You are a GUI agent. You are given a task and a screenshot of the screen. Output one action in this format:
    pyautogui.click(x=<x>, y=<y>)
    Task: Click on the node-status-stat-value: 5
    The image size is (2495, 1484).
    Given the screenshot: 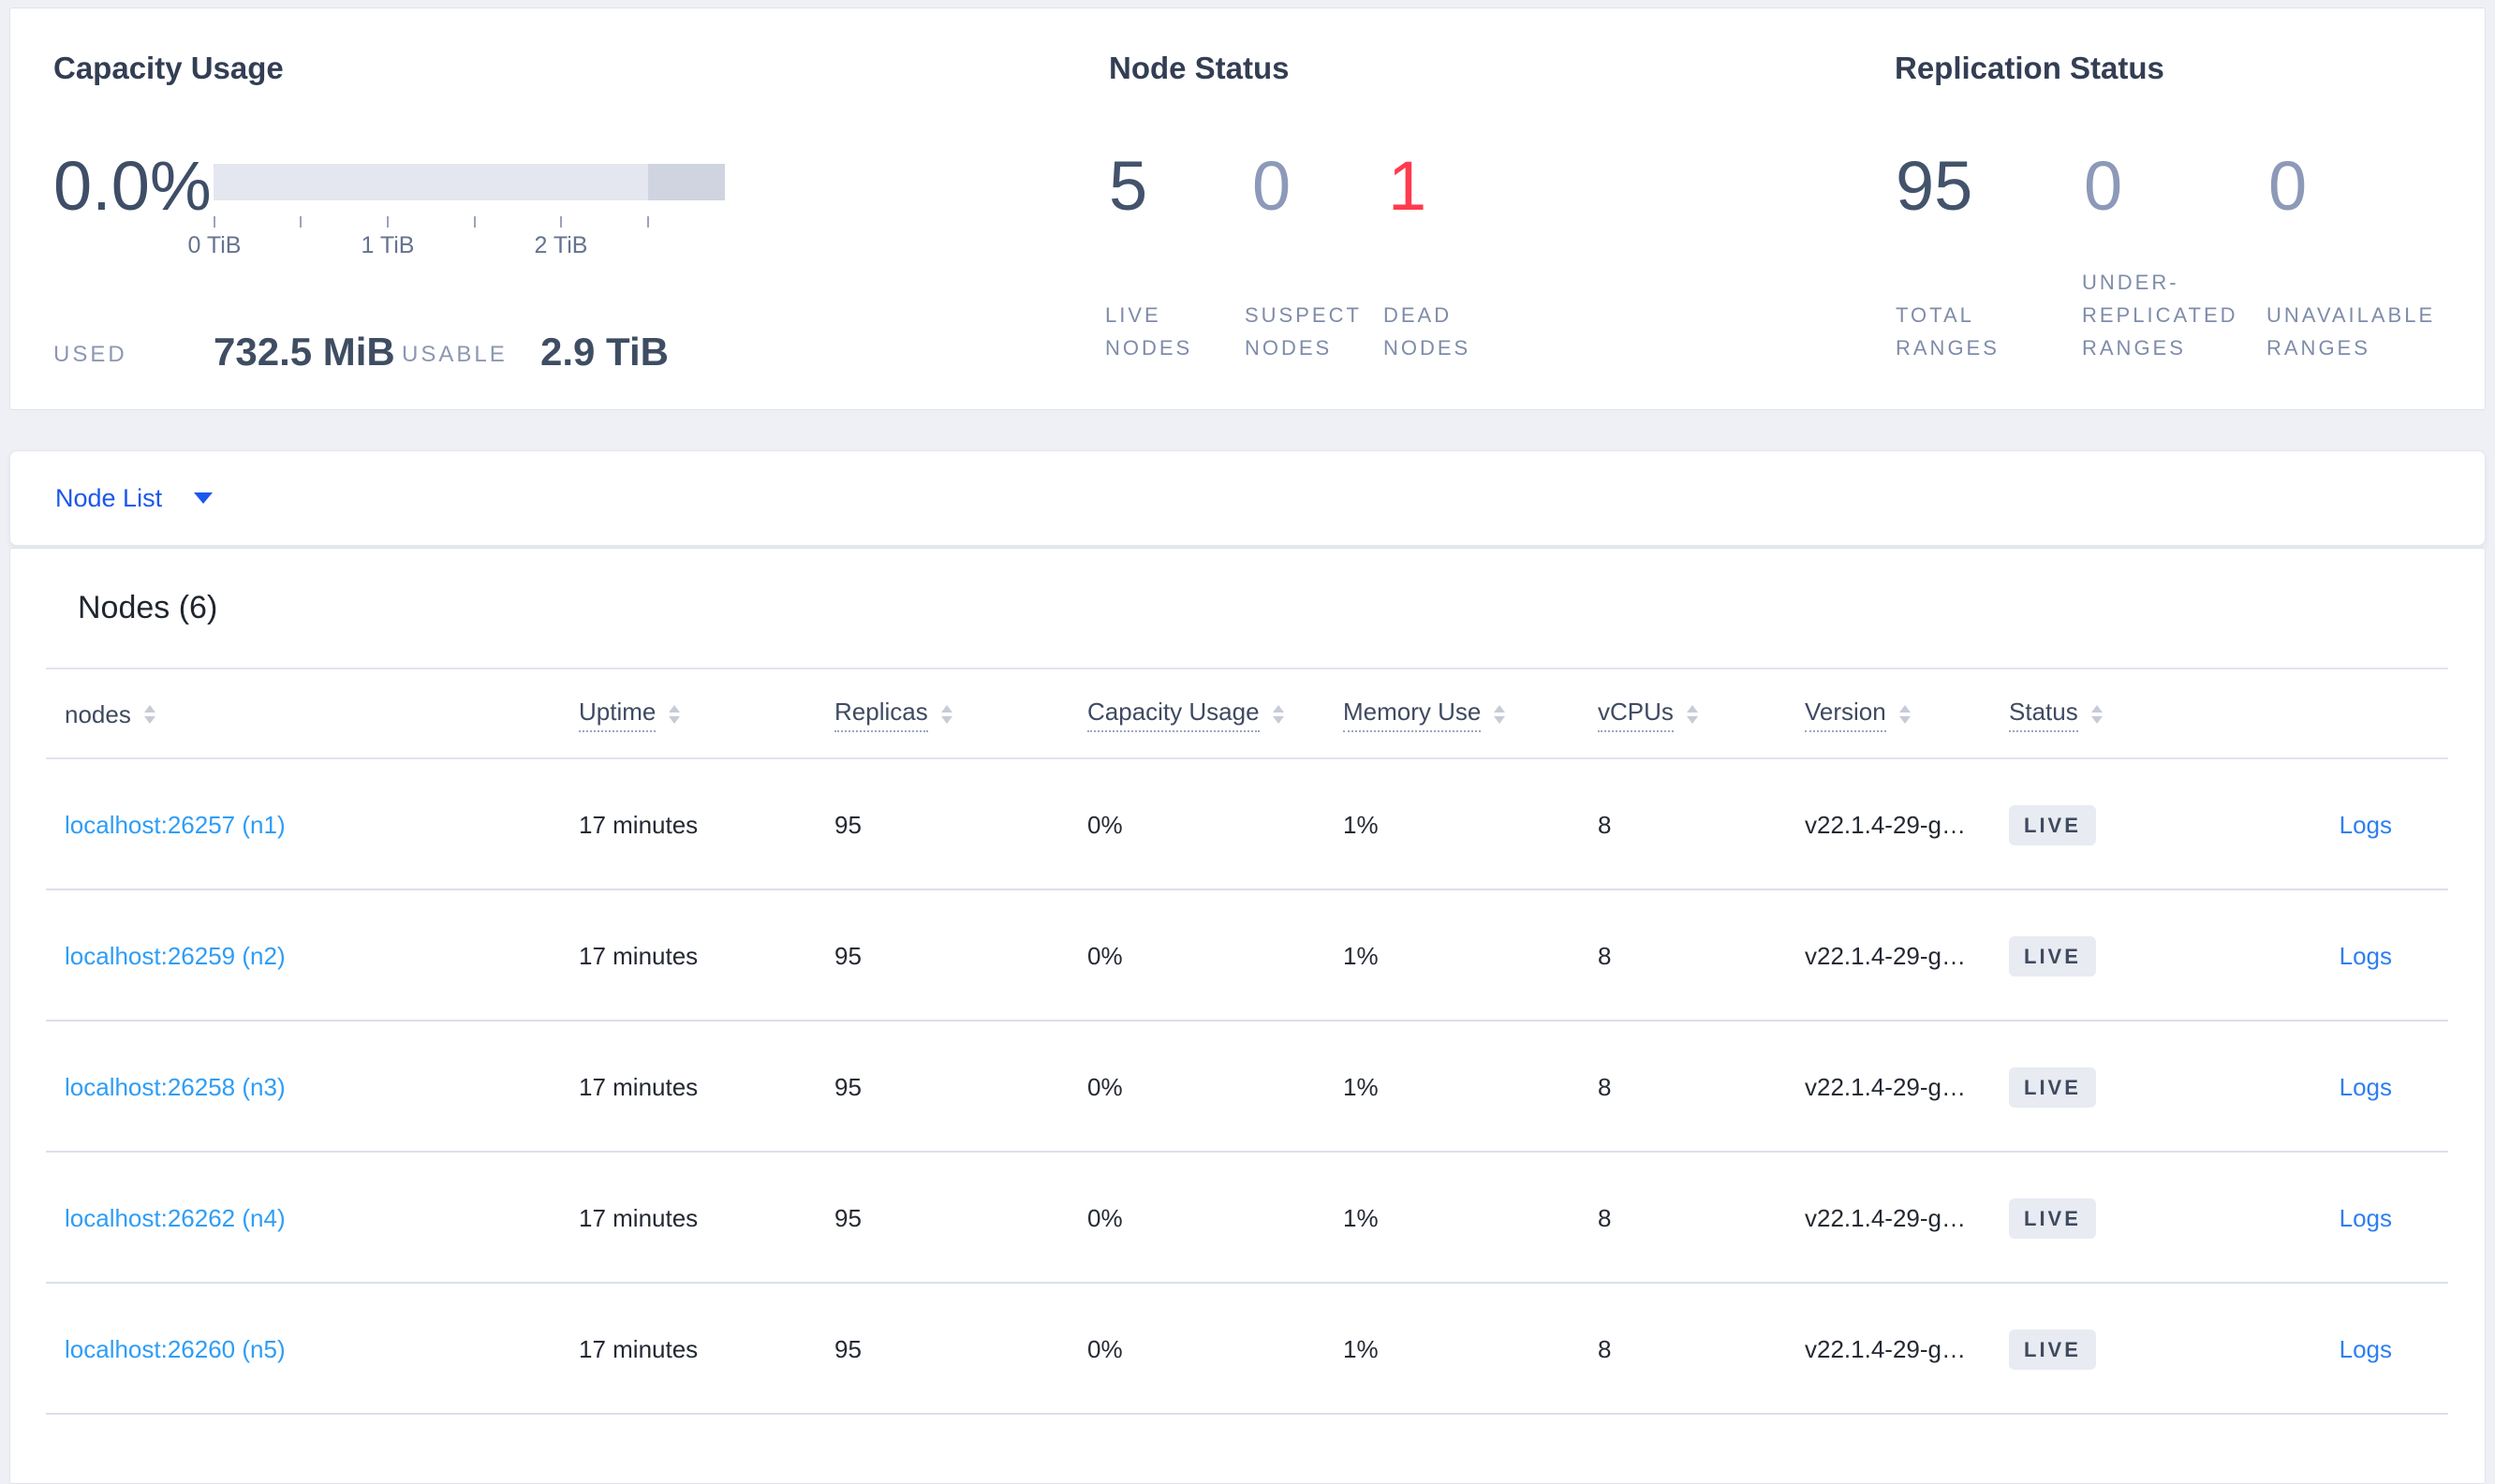 What is the action you would take?
    pyautogui.click(x=1129, y=186)
    